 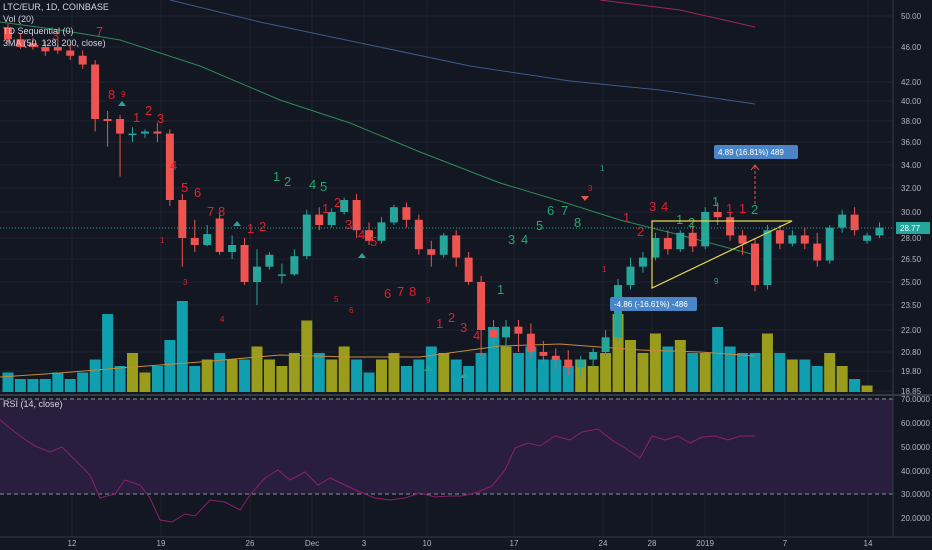 I want to click on price-tick-label: 28.00, so click(x=911, y=238).